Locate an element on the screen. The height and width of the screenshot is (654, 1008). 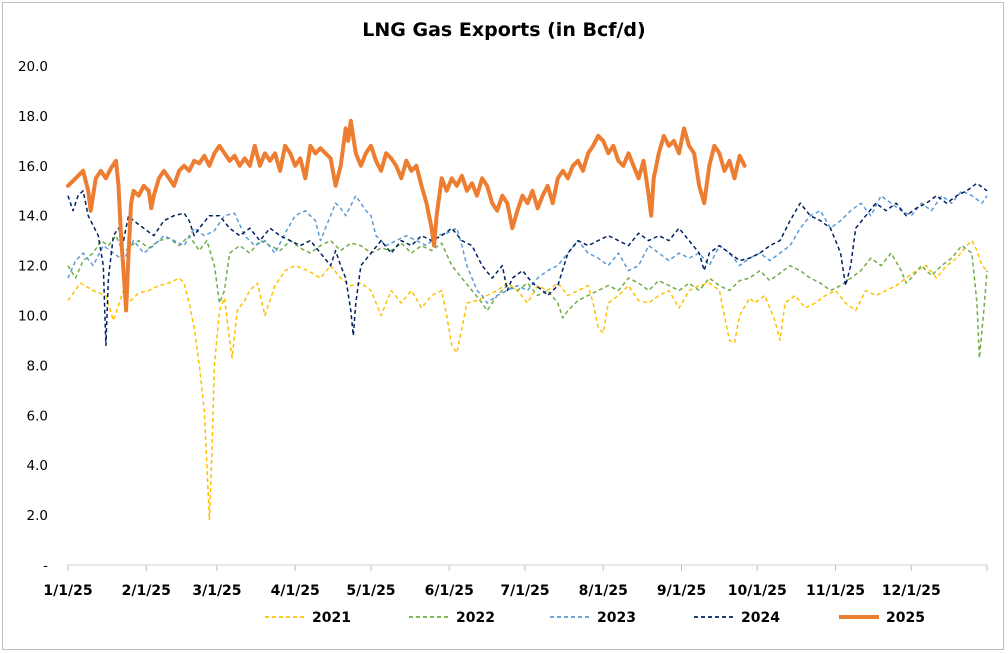
x-tick-label: 5/1/25 is located at coordinates (370, 591).